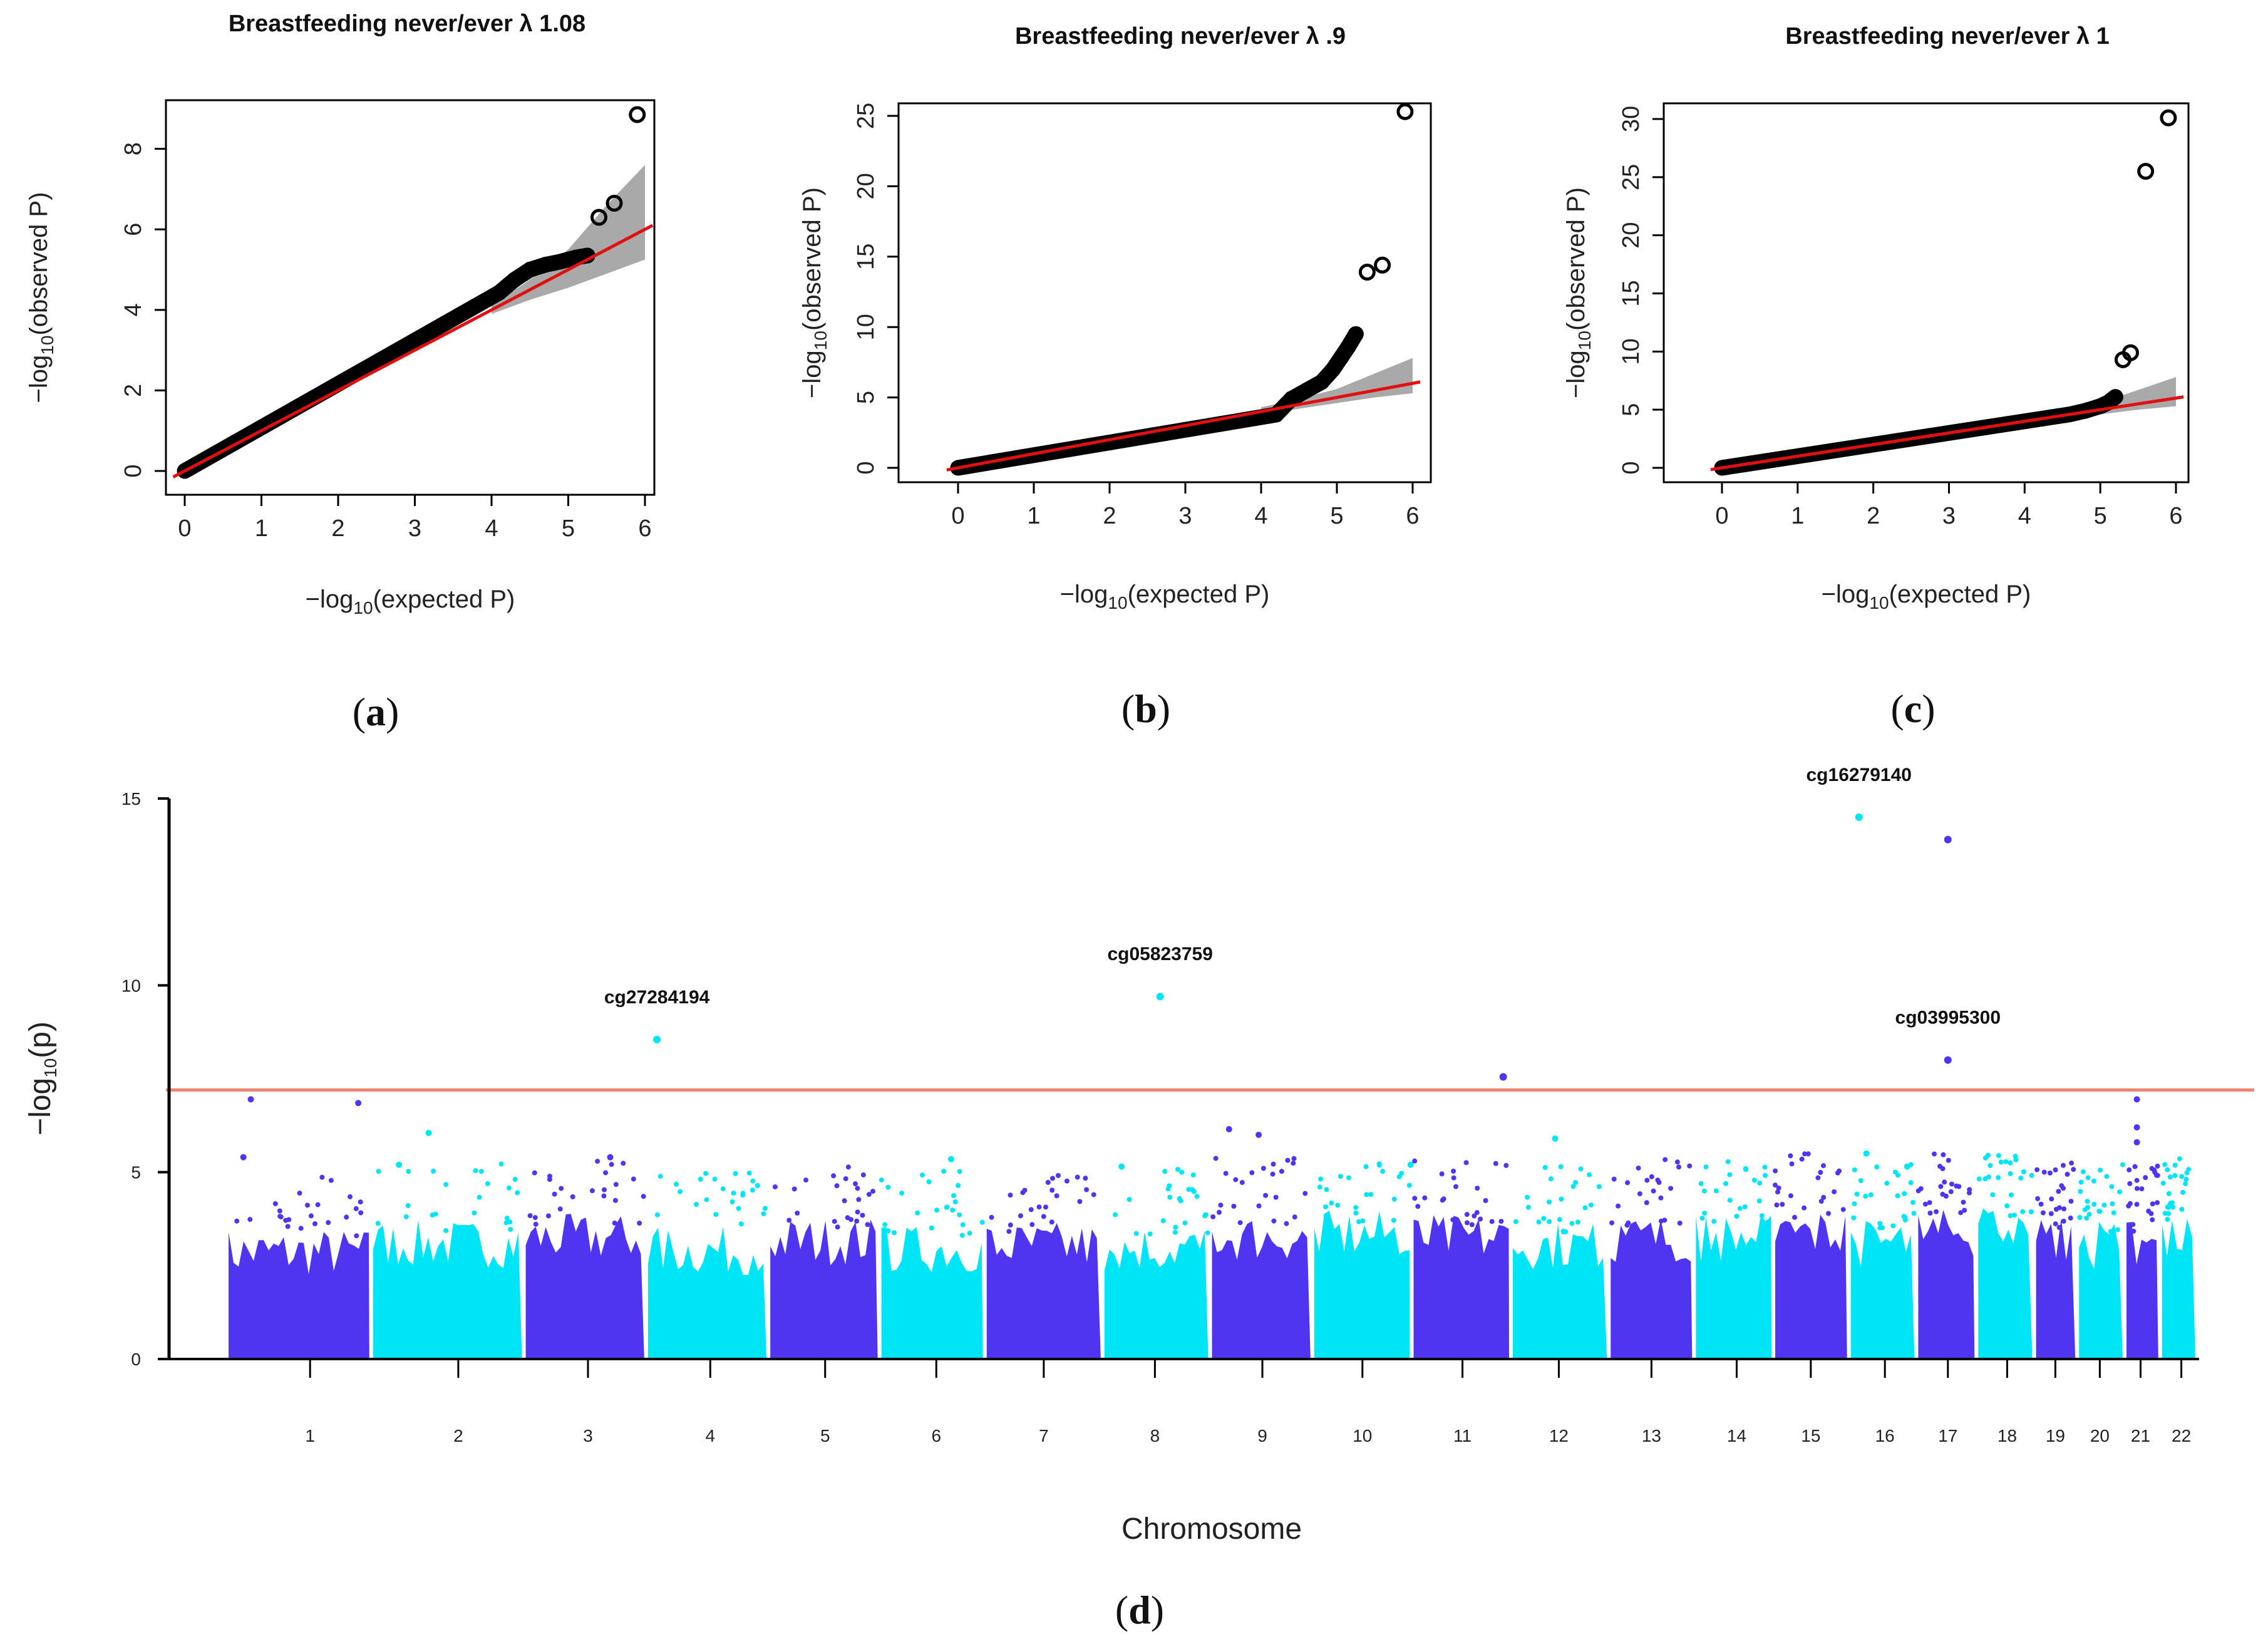 The width and height of the screenshot is (2268, 1649). Describe the element at coordinates (1262, 1435) in the screenshot. I see `manhattan-x-tick-label: 9` at that location.